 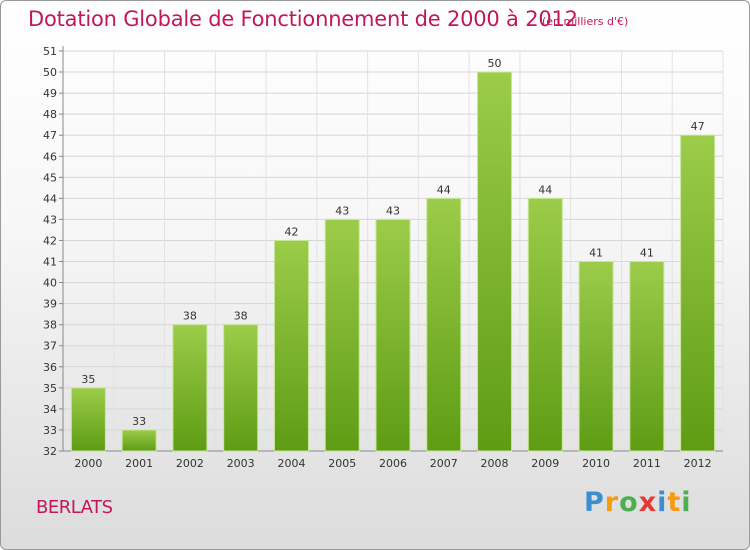 What do you see at coordinates (674, 502) in the screenshot?
I see `logo-letter: t` at bounding box center [674, 502].